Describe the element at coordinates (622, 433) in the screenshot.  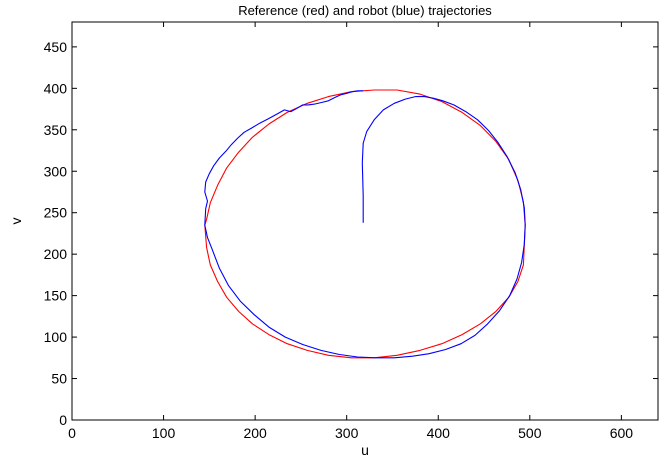
I see `x-tick-label: 600` at that location.